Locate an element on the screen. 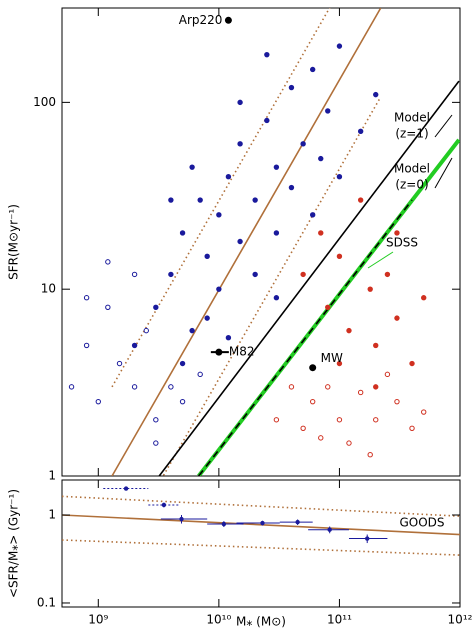 The height and width of the screenshot is (631, 474). annotation: (z=0) is located at coordinates (411, 185).